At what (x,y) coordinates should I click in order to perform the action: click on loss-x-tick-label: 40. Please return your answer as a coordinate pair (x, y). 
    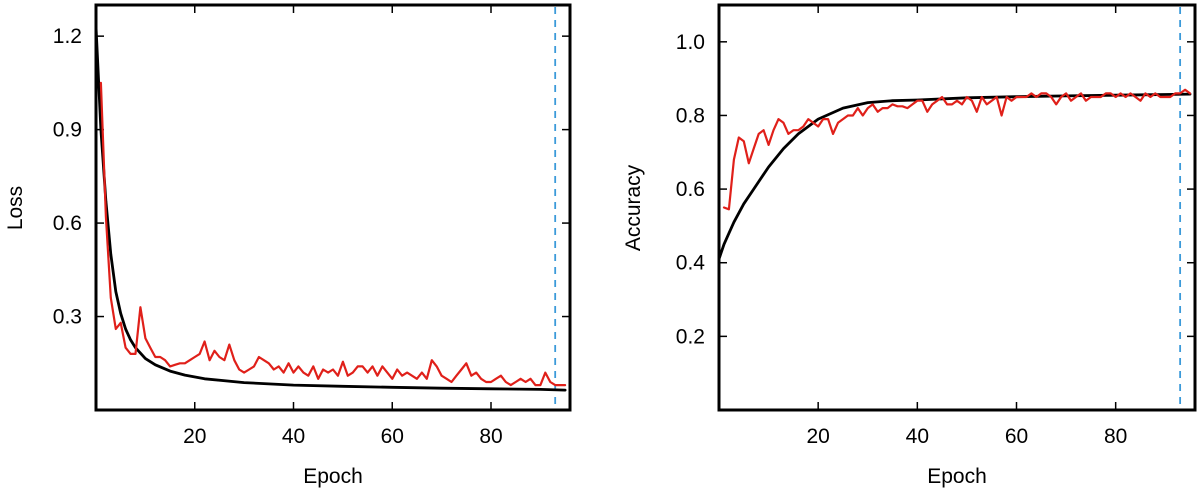
    Looking at the image, I should click on (293, 436).